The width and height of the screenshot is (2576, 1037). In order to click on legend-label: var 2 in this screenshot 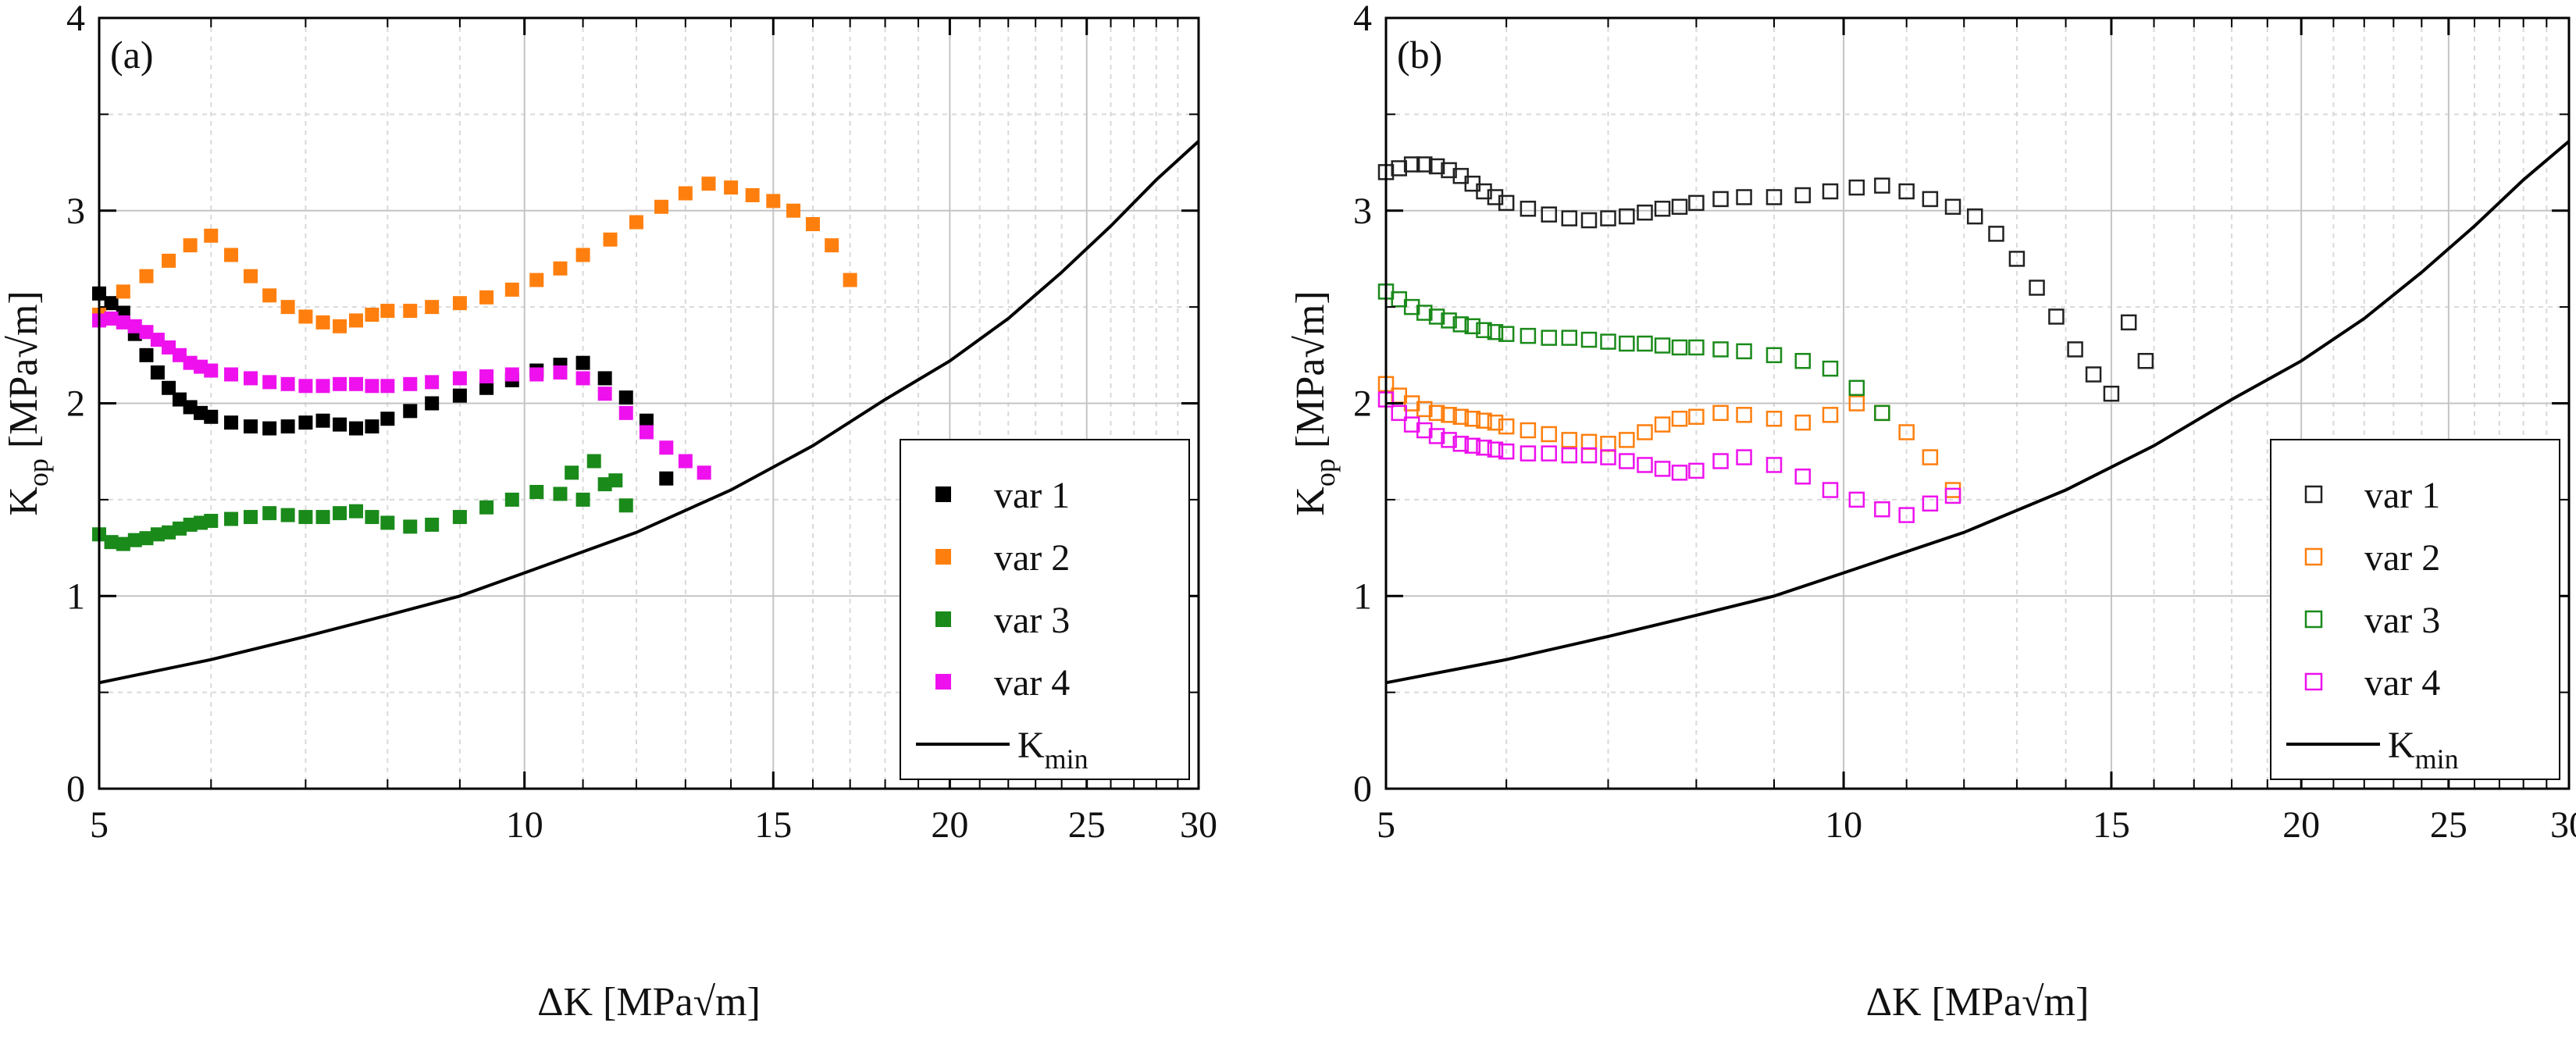, I will do `click(1032, 558)`.